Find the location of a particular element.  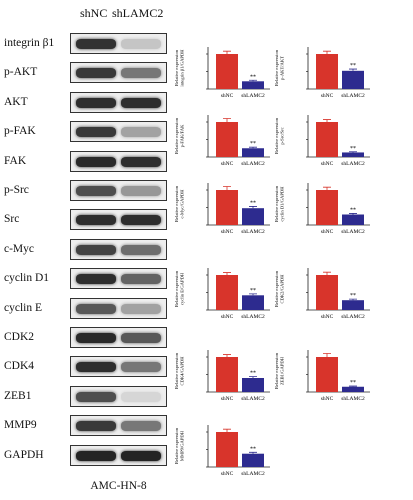

y-axis-label: Relative expressioncyclin D1/GAPDH is located at coordinates (279, 203).